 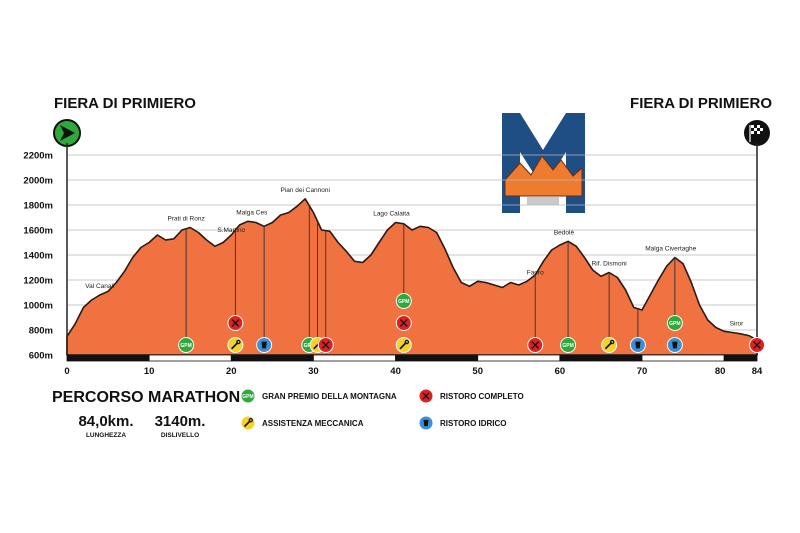 What do you see at coordinates (180, 435) in the screenshot?
I see `elevation-gain-label: DISLIVELLO` at bounding box center [180, 435].